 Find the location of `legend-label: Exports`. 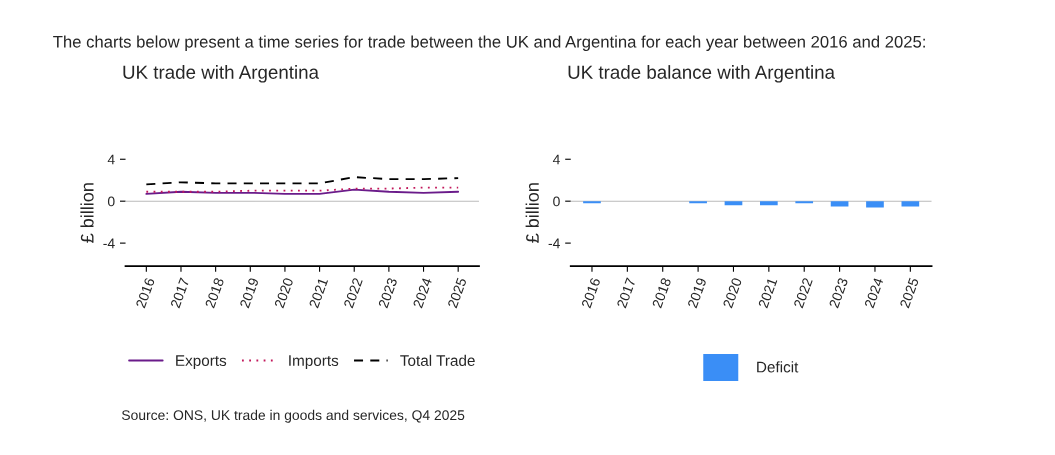

legend-label: Exports is located at coordinates (201, 362).